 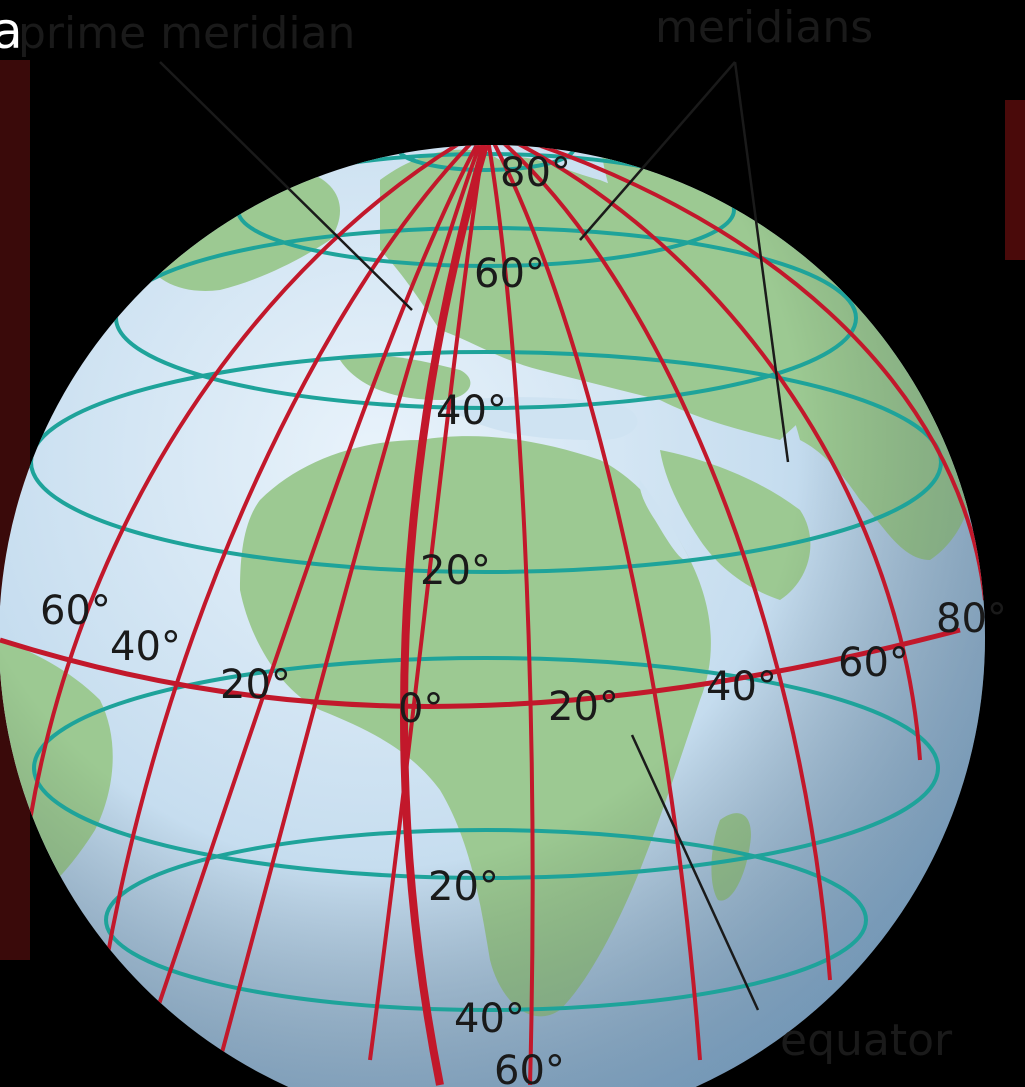 What do you see at coordinates (420, 709) in the screenshot?
I see `longitude-label-zero: 0°` at bounding box center [420, 709].